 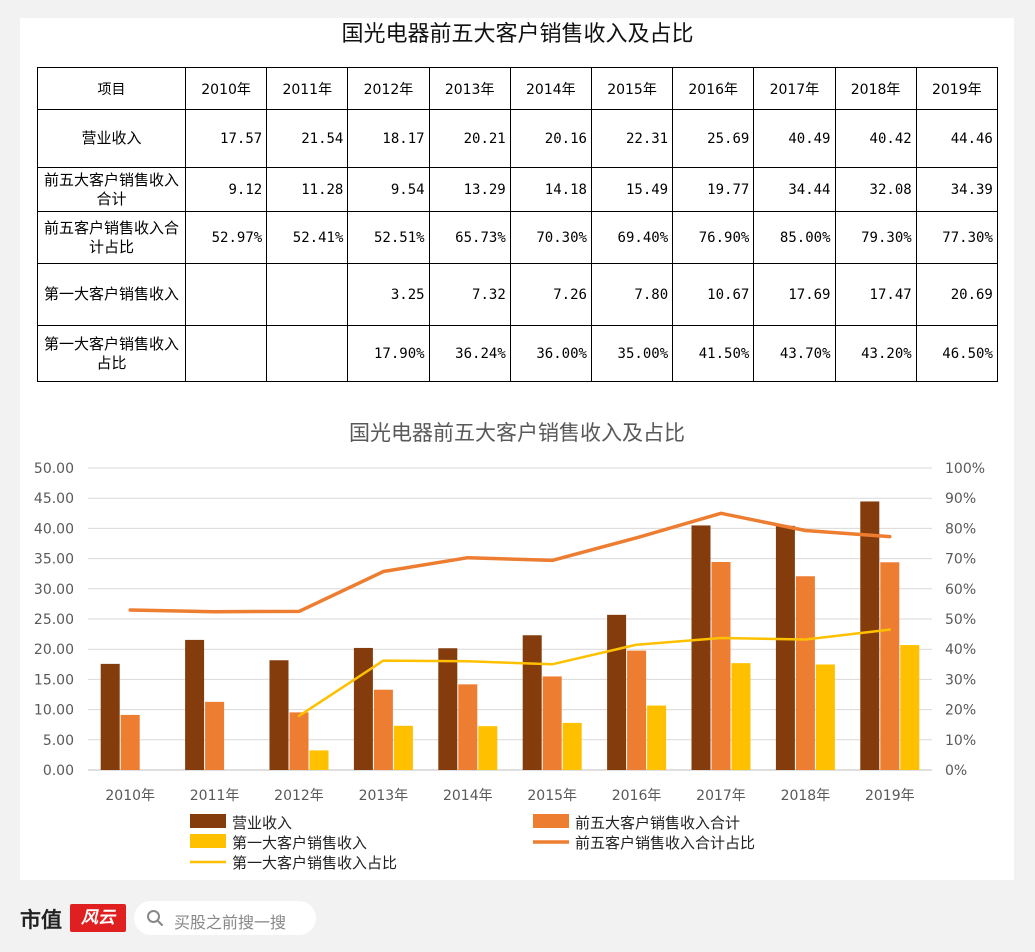 I want to click on table-cell: 20.16, so click(x=550, y=138).